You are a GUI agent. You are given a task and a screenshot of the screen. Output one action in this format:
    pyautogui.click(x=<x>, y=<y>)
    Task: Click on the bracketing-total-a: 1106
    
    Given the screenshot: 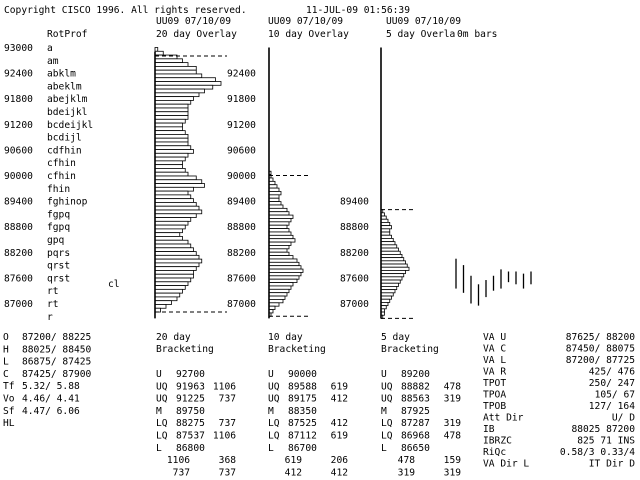 What is the action you would take?
    pyautogui.click(x=178, y=460)
    